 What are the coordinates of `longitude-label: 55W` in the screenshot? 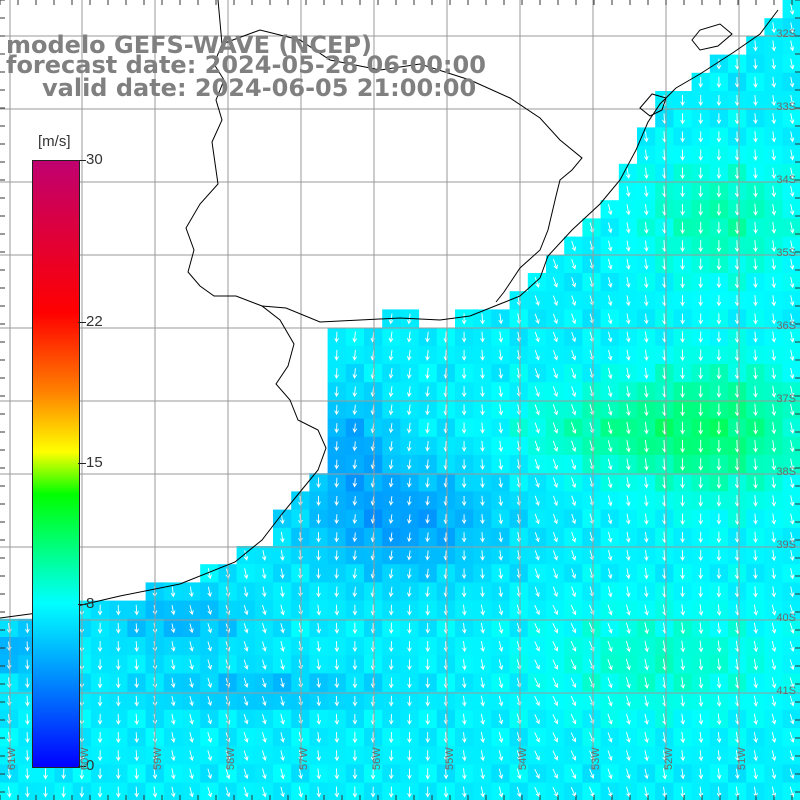 It's located at (450, 758).